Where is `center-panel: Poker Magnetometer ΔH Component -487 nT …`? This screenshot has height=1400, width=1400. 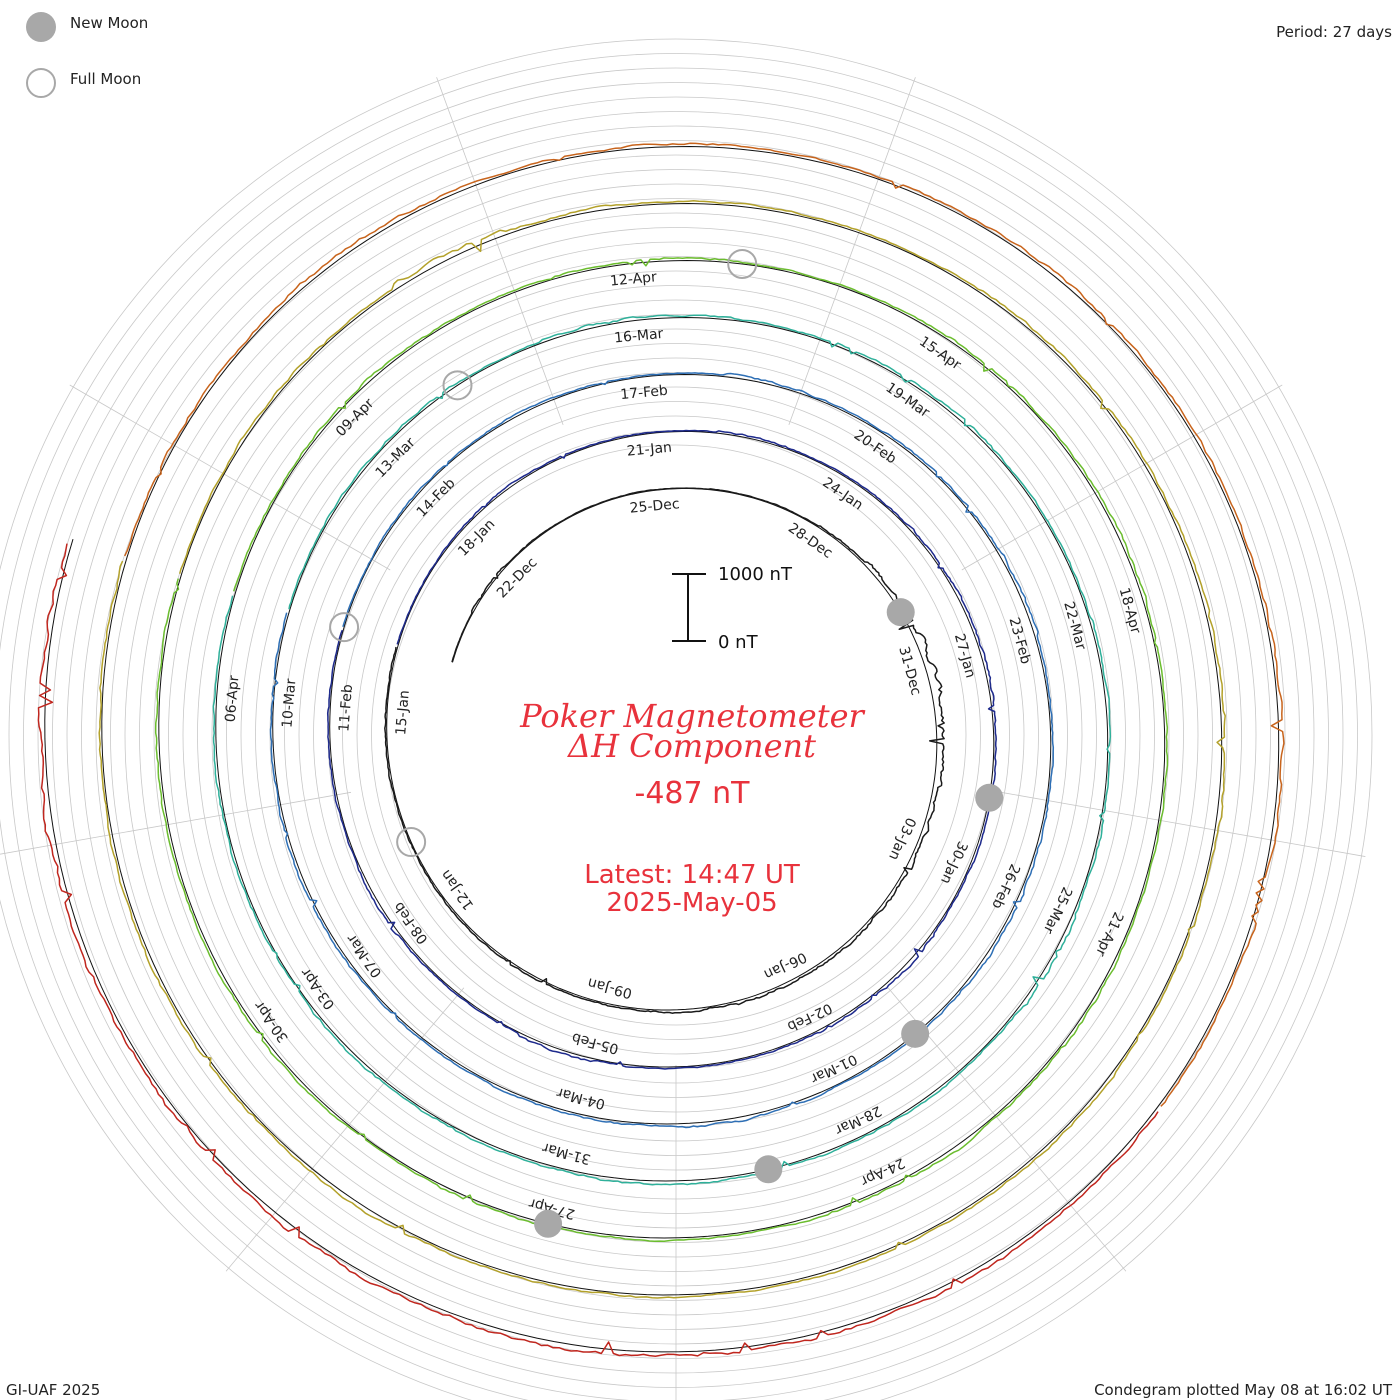 center-panel: Poker Magnetometer ΔH Component -487 nT … is located at coordinates (692, 807).